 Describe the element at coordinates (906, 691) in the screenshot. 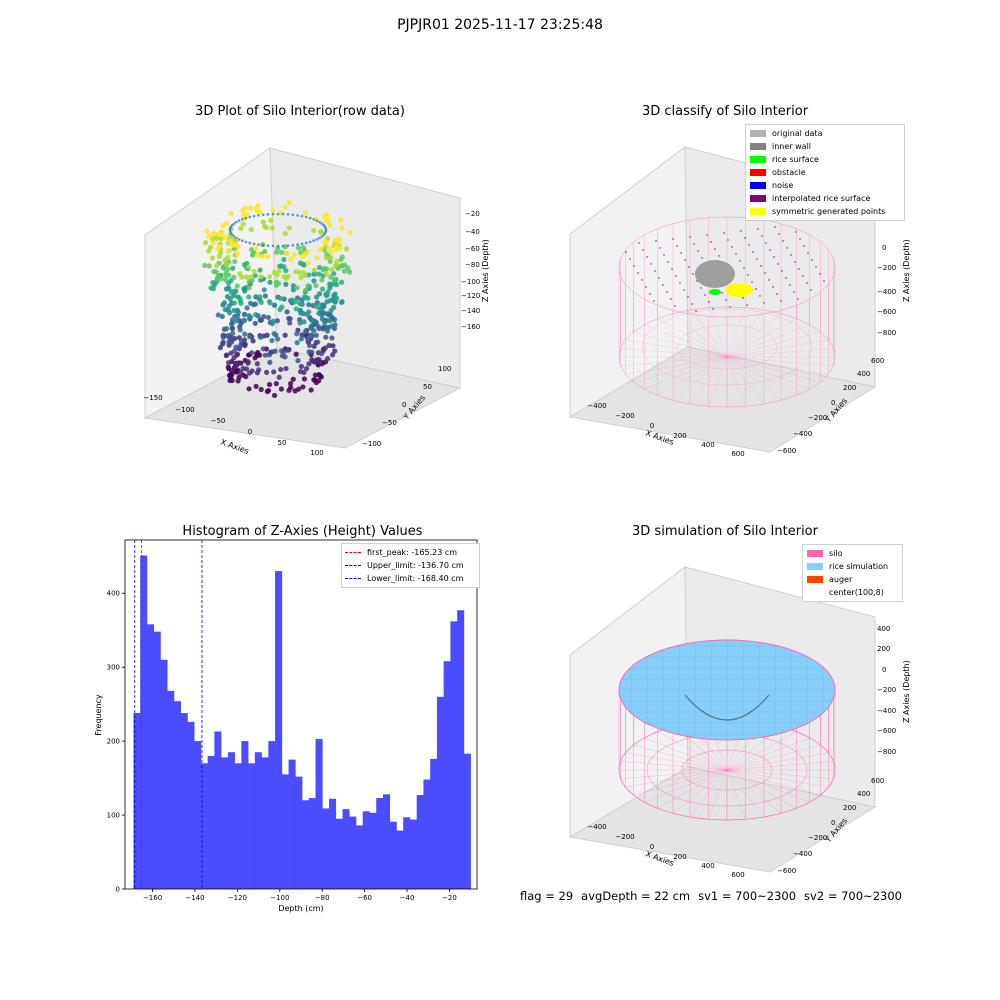

I see `simulation-zlabel: Z Axies (Depth)` at that location.